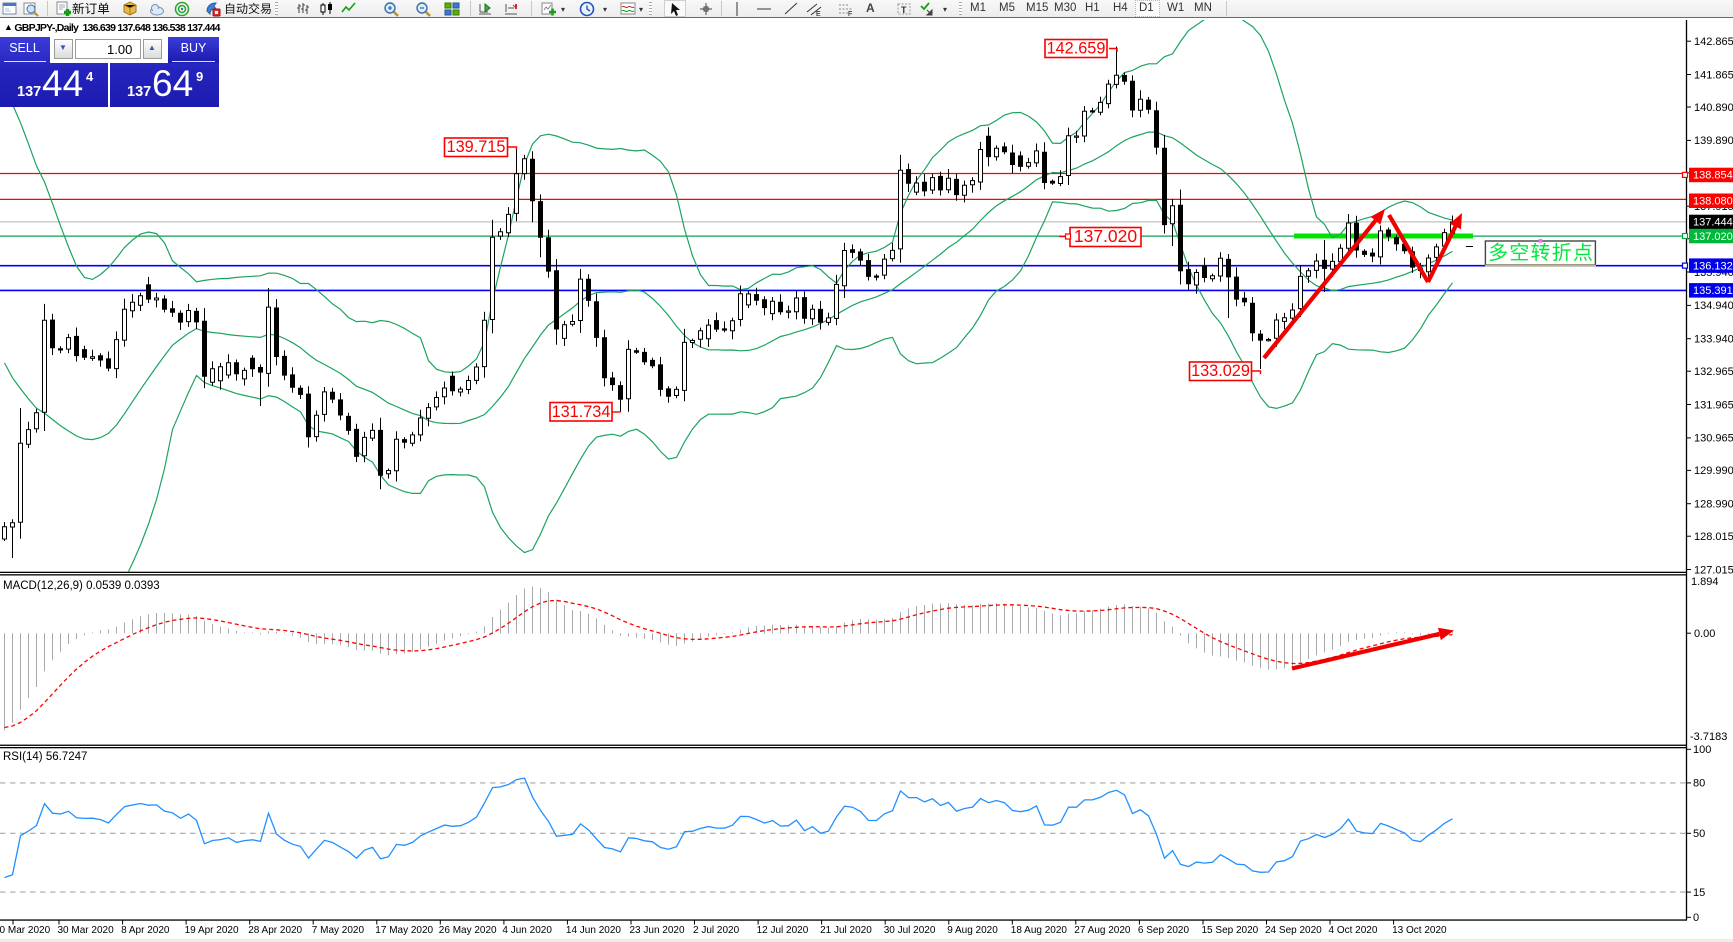 The width and height of the screenshot is (1733, 942). I want to click on svg-text: 129.990, so click(1713, 471).